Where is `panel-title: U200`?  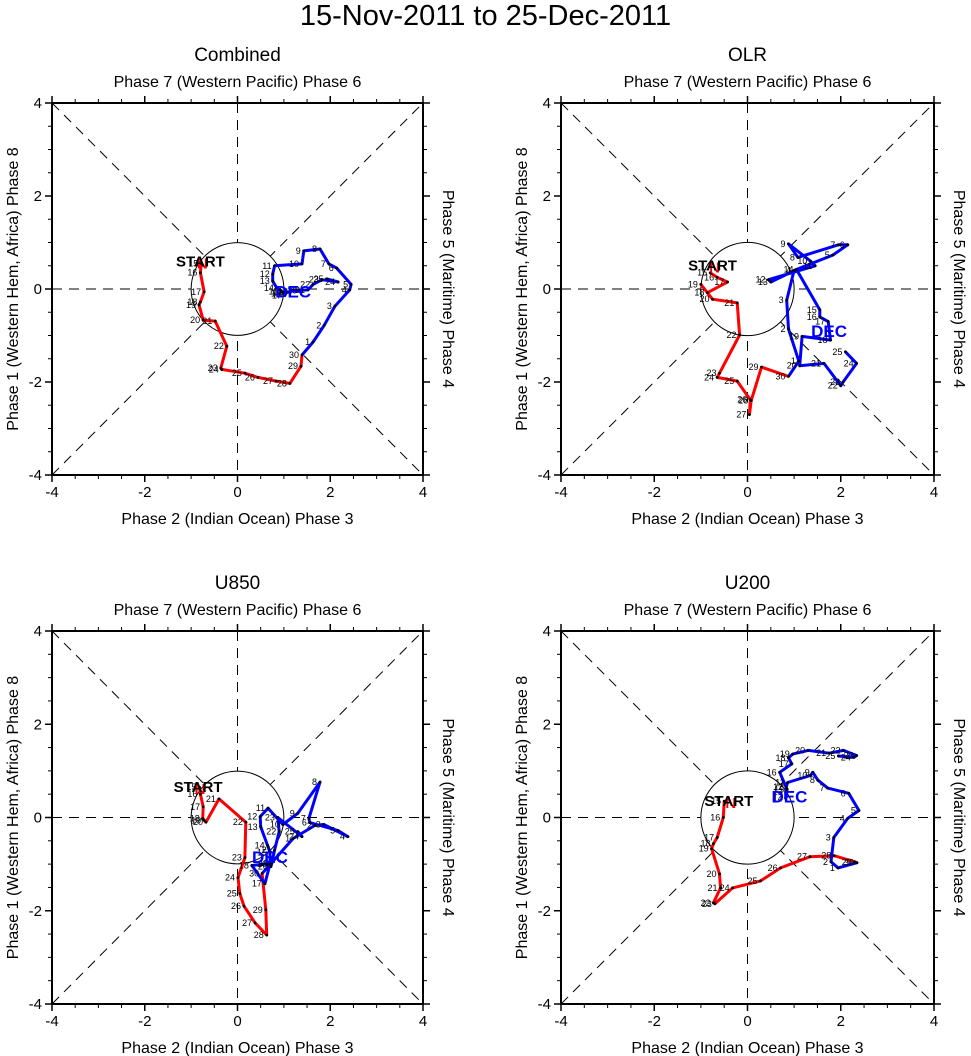
panel-title: U200 is located at coordinates (747, 583).